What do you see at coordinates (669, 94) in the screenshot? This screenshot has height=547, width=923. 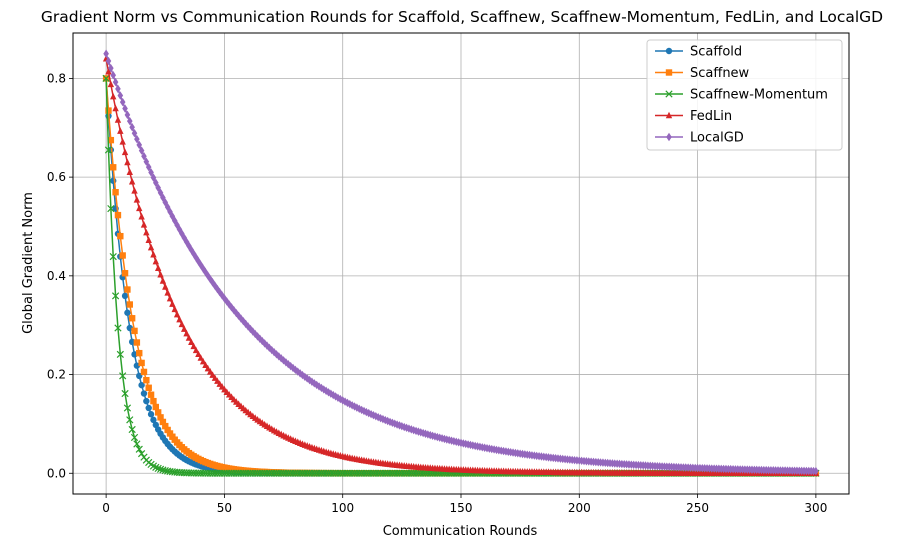 I see `legend-marker-scaffnew-momentum` at bounding box center [669, 94].